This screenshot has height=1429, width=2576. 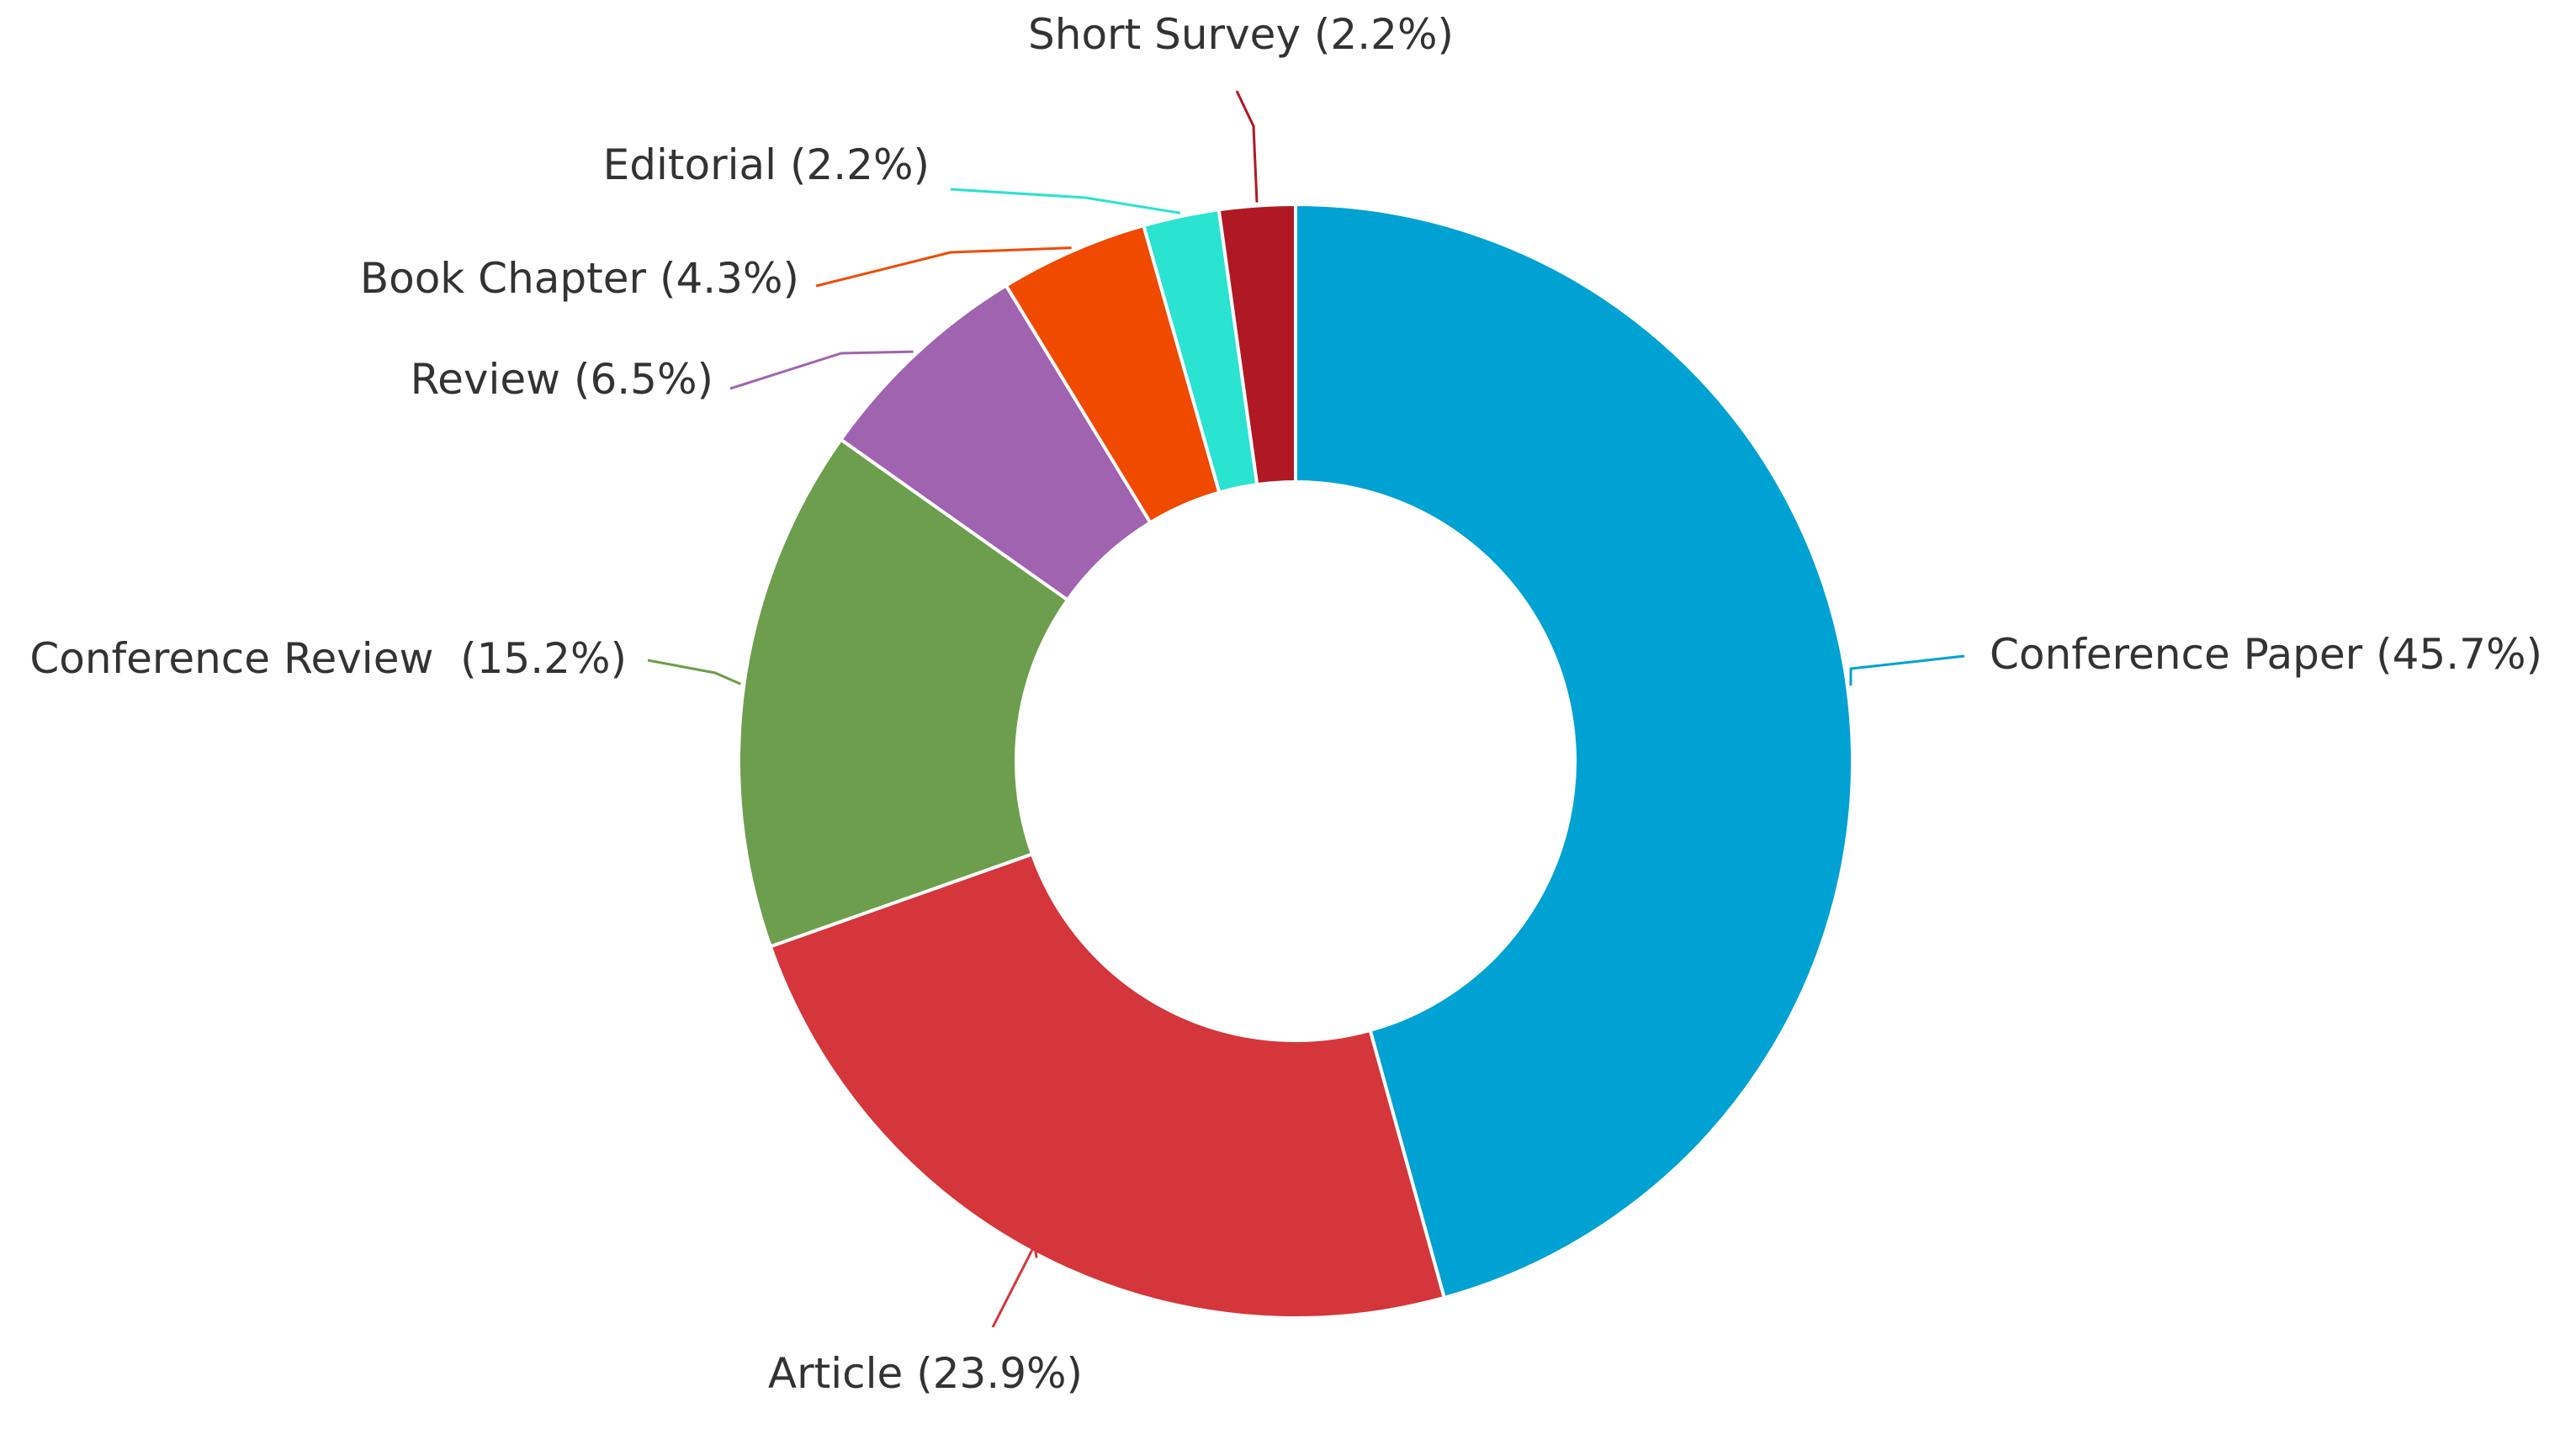 What do you see at coordinates (1107, 1085) in the screenshot?
I see `slice-article` at bounding box center [1107, 1085].